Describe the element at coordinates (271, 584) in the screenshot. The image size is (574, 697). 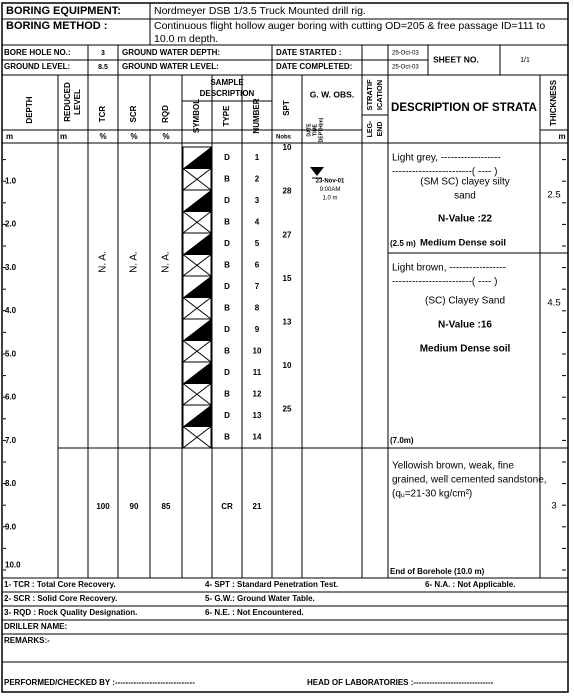
I see `footnote: 4- SPT : Standard Penetration Test.` at that location.